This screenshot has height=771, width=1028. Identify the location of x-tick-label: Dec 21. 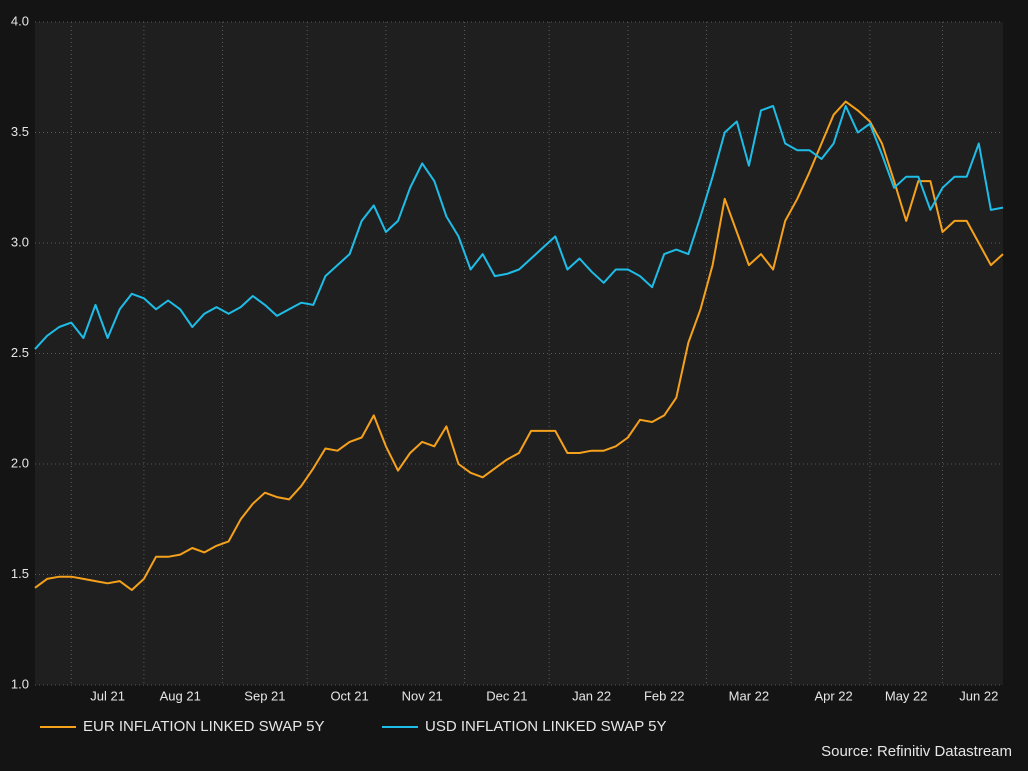
(506, 695).